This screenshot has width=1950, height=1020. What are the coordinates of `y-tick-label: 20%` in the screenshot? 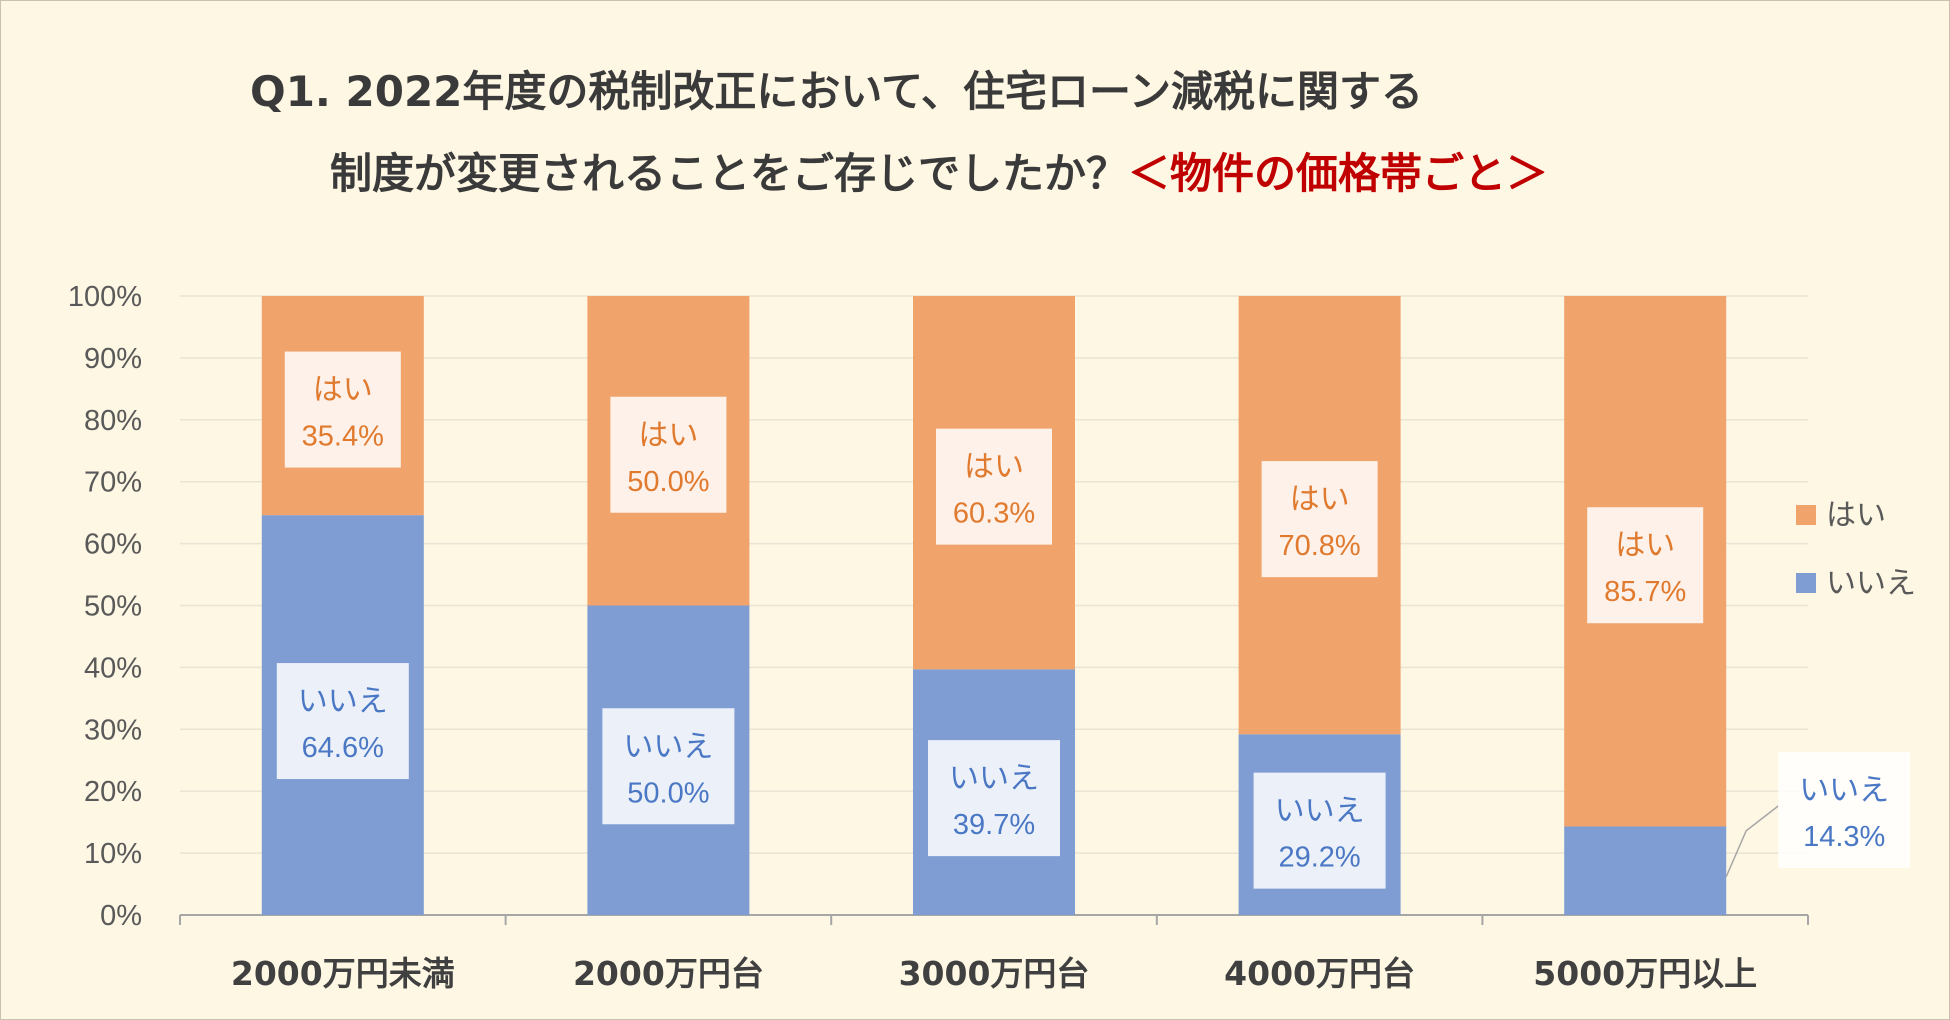 It's located at (113, 792).